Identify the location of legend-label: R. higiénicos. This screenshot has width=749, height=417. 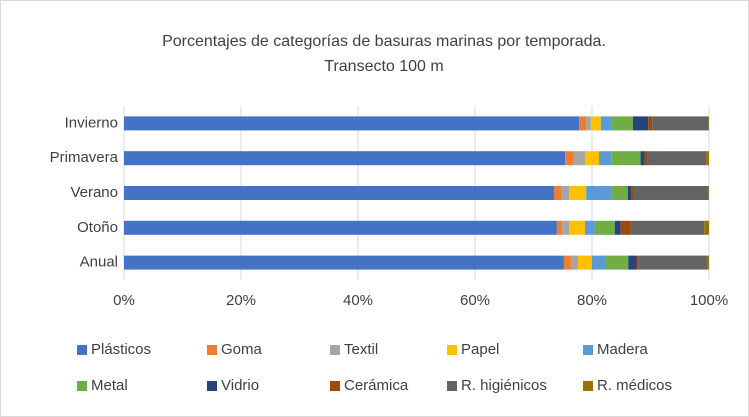
(504, 385).